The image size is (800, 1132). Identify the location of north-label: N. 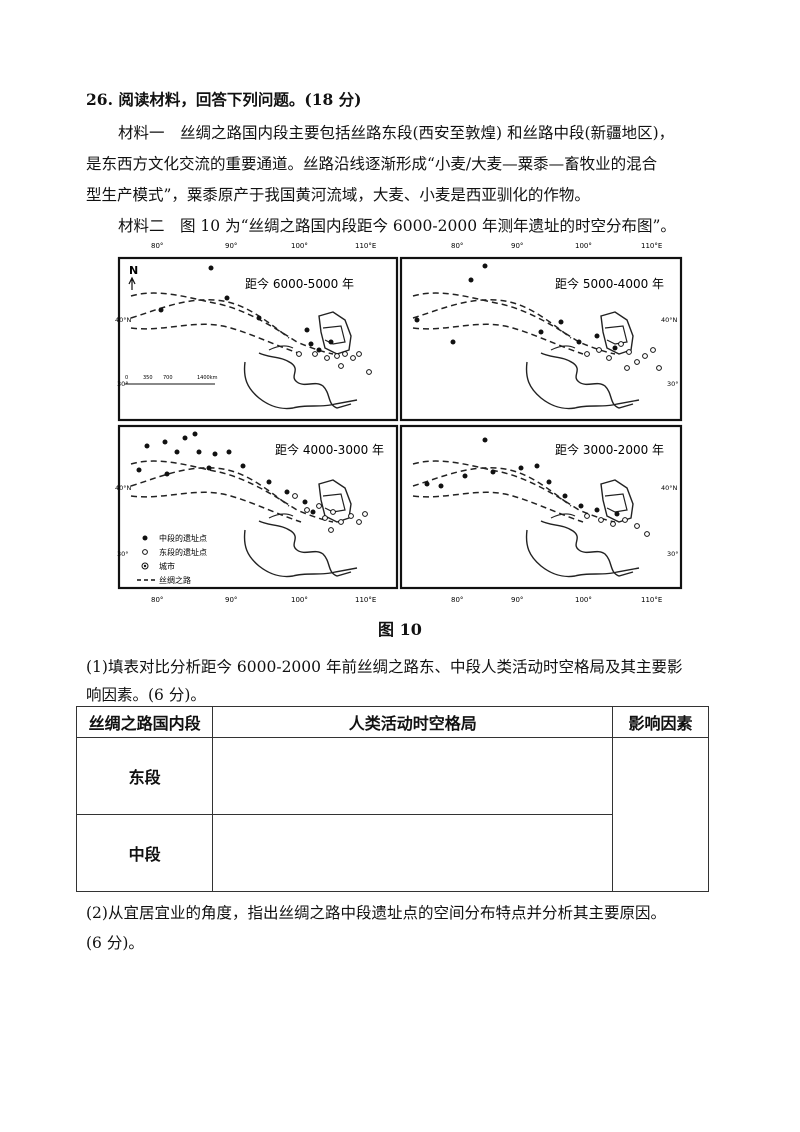
(133, 270).